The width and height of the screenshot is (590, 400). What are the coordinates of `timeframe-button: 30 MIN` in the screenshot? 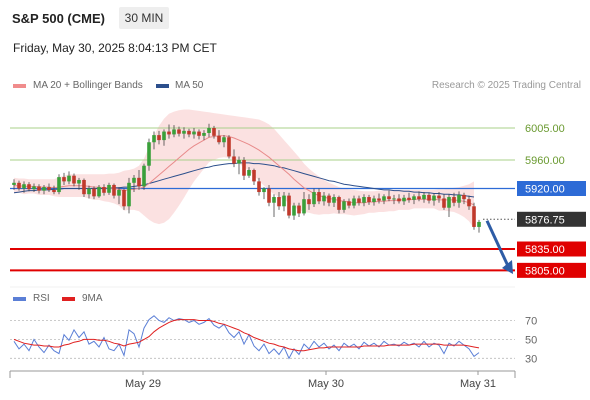 It's located at (144, 18).